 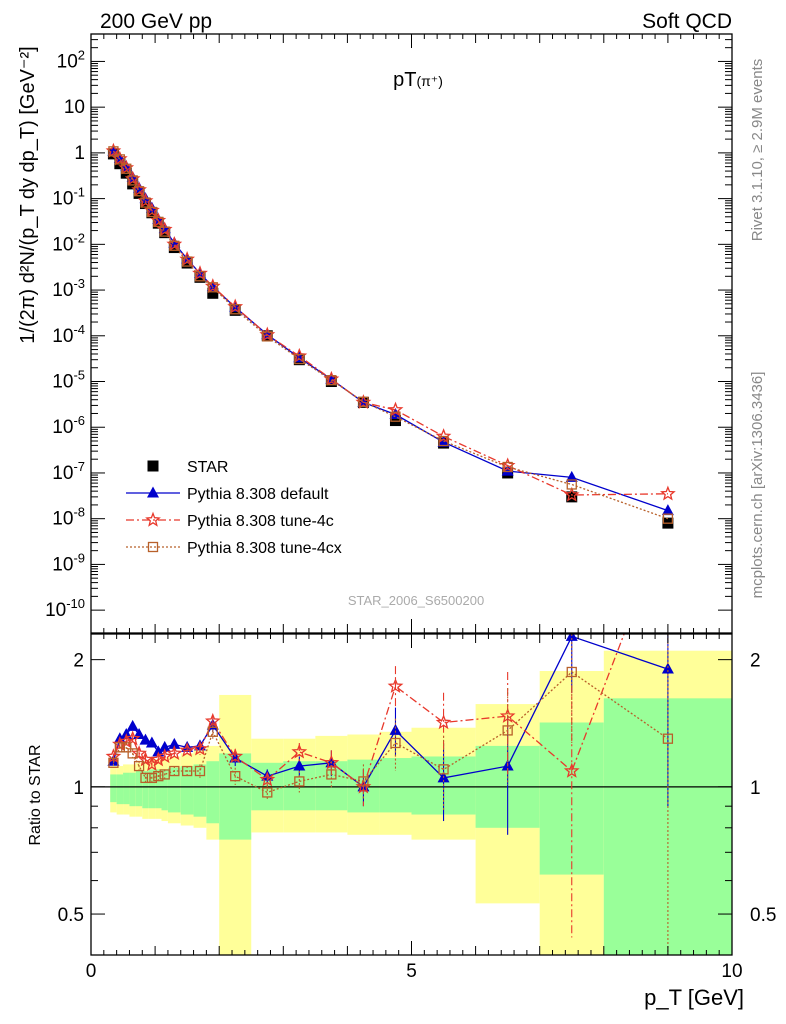 What do you see at coordinates (68, 425) in the screenshot?
I see `y-tick-label: 10⁻⁶` at bounding box center [68, 425].